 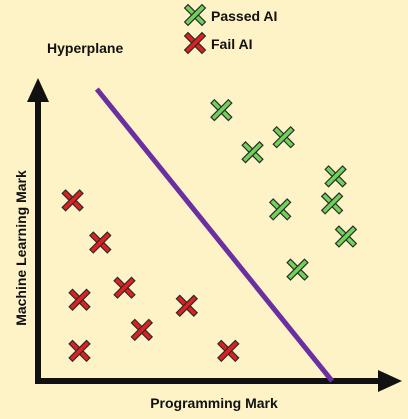 I want to click on legend-label-fail: Fail AI, so click(x=232, y=44).